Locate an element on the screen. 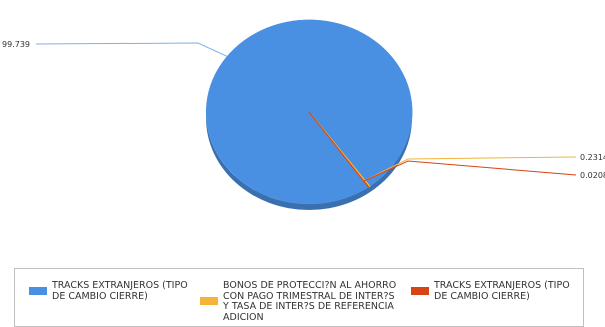 Image resolution: width=605 pixels, height=327 pixels. data-label-1: 0.2314 is located at coordinates (592, 157).